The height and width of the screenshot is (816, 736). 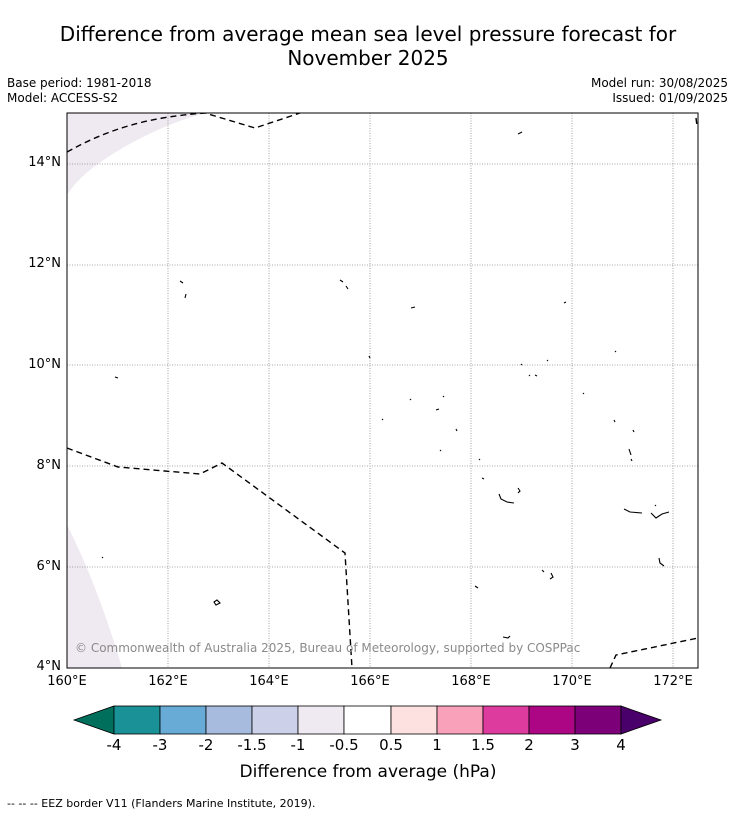 What do you see at coordinates (49, 465) in the screenshot?
I see `lat-label-8n: 8°N` at bounding box center [49, 465].